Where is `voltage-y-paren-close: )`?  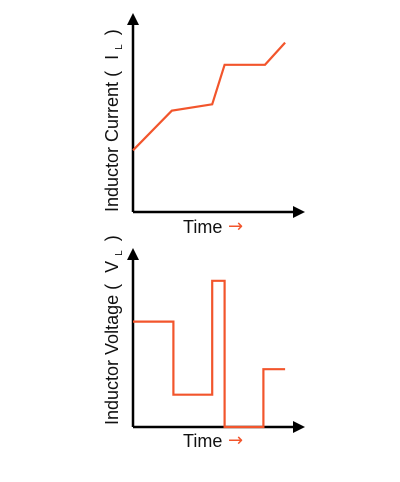
voltage-y-paren-close: ) is located at coordinates (112, 238).